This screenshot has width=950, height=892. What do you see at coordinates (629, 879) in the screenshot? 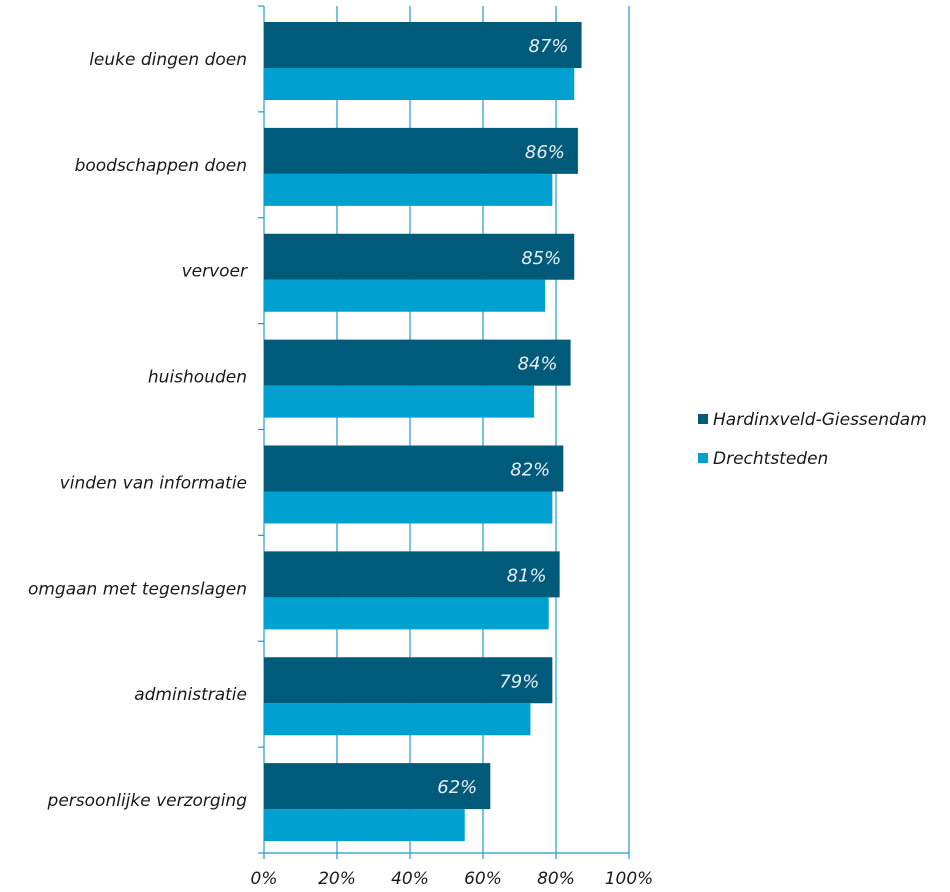
I see `x-tick-label: 100%` at bounding box center [629, 879].